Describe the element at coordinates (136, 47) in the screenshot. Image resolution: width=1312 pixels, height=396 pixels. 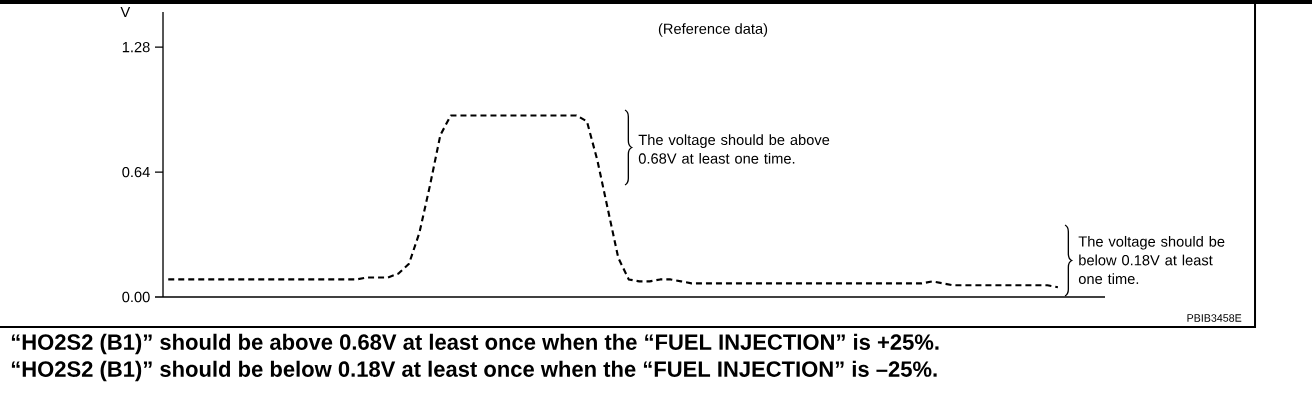
I see `y-tick-label: 1.28` at that location.